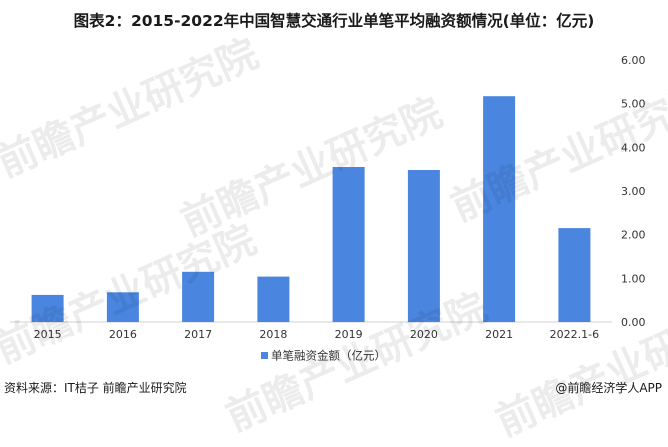 This screenshot has width=668, height=447. What do you see at coordinates (574, 275) in the screenshot?
I see `bar-2022.1-6` at bounding box center [574, 275].